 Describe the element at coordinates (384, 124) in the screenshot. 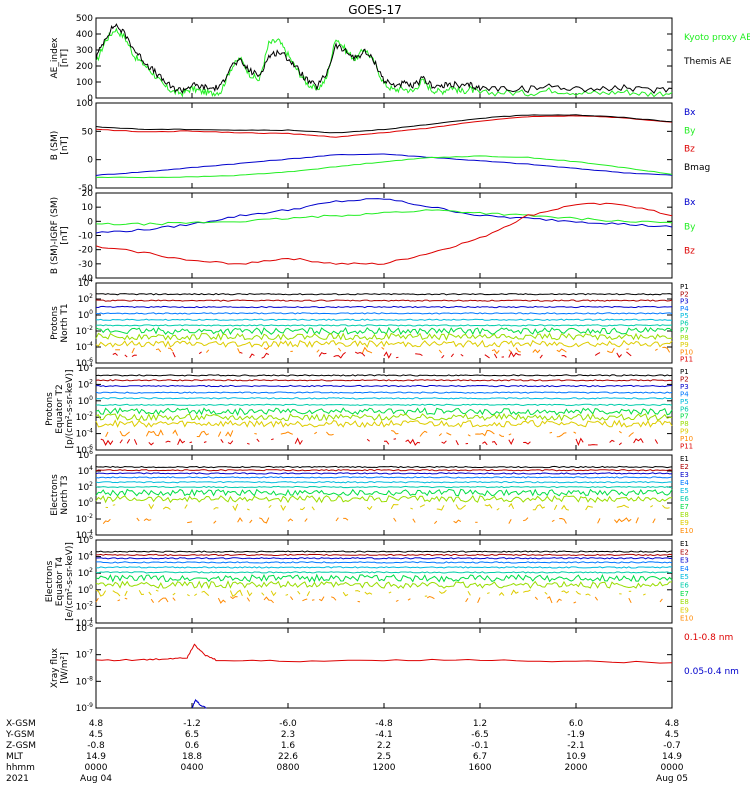

I see `series-line-bmag` at that location.